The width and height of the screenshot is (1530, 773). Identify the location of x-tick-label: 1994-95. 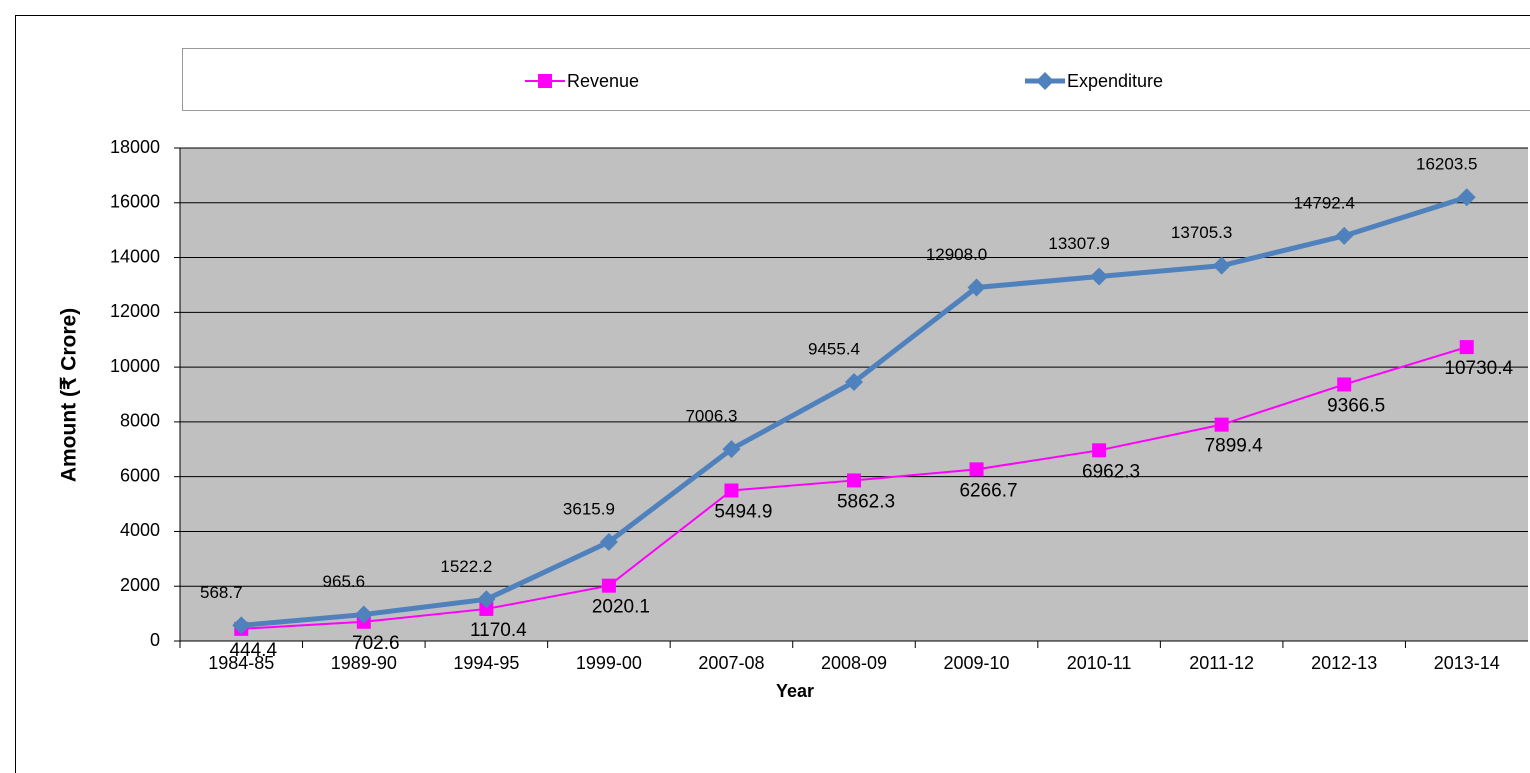
(486, 663).